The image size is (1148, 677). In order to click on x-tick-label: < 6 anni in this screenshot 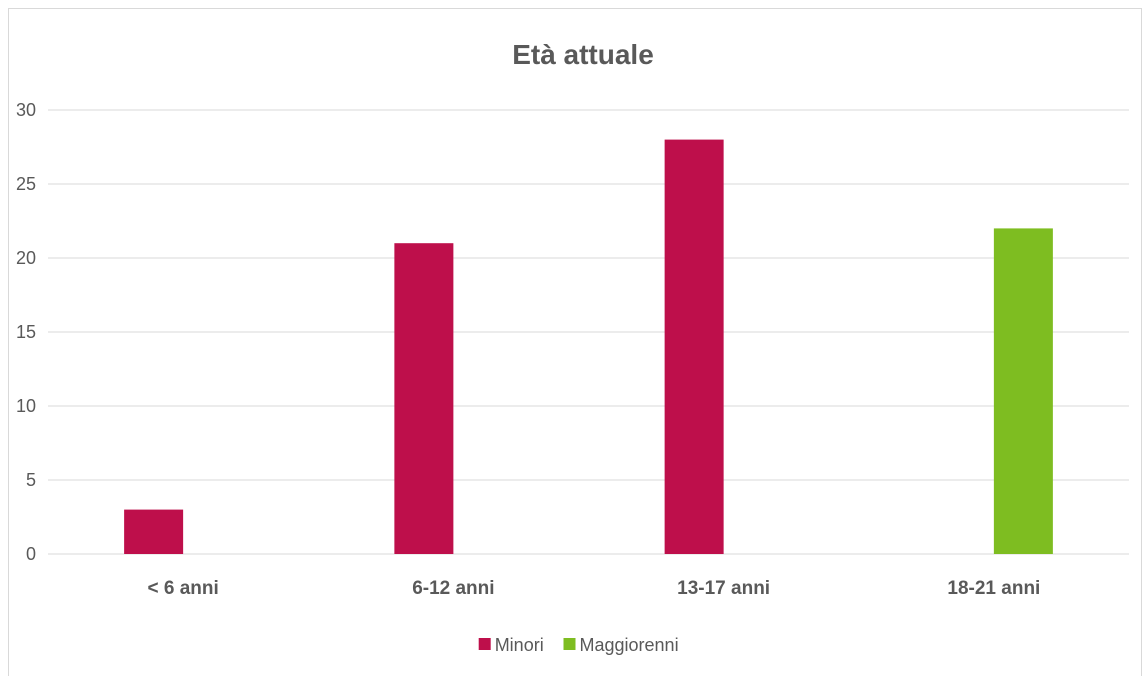, I will do `click(182, 588)`.